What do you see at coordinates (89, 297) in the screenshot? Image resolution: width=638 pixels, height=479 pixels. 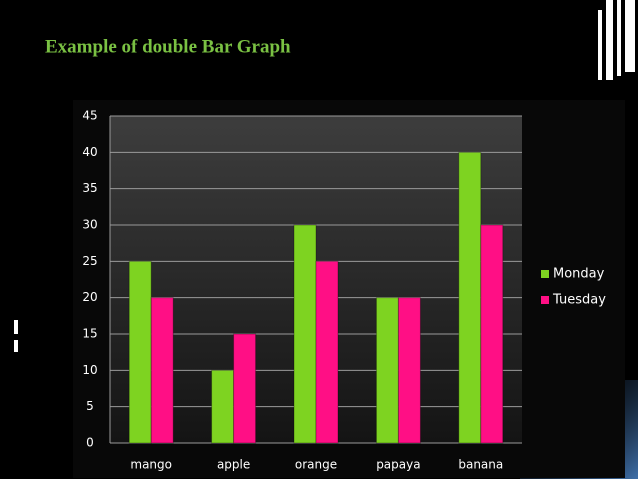 I see `y-tick-label: 20` at bounding box center [89, 297].